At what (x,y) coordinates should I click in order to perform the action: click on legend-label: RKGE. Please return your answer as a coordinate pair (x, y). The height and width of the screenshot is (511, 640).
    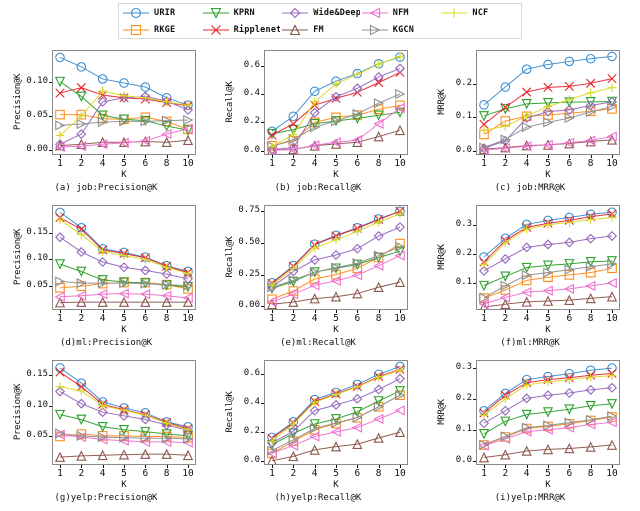
    Looking at the image, I should click on (165, 29).